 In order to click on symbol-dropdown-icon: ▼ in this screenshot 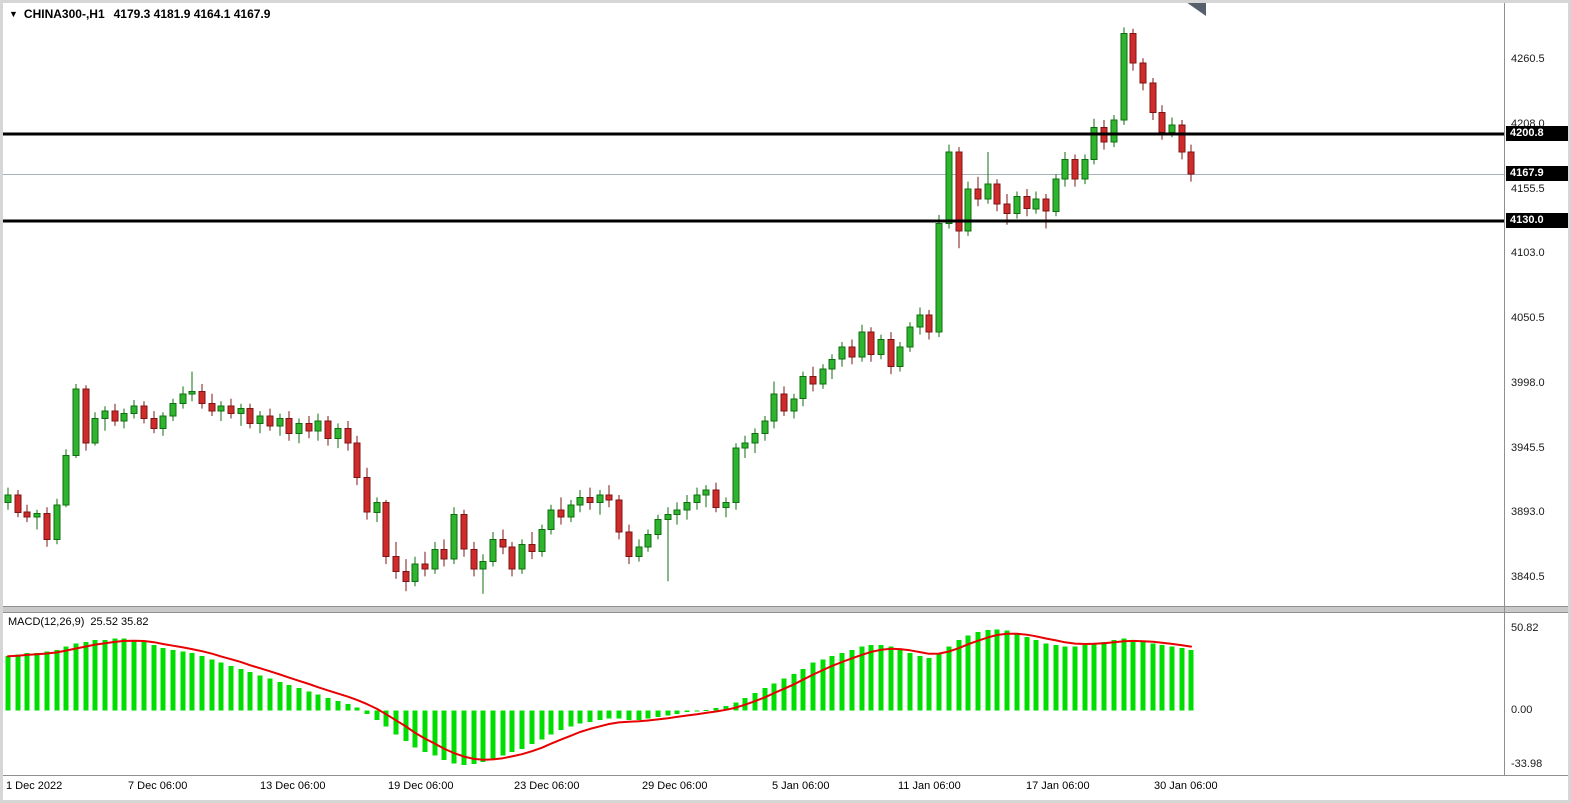, I will do `click(13, 14)`.